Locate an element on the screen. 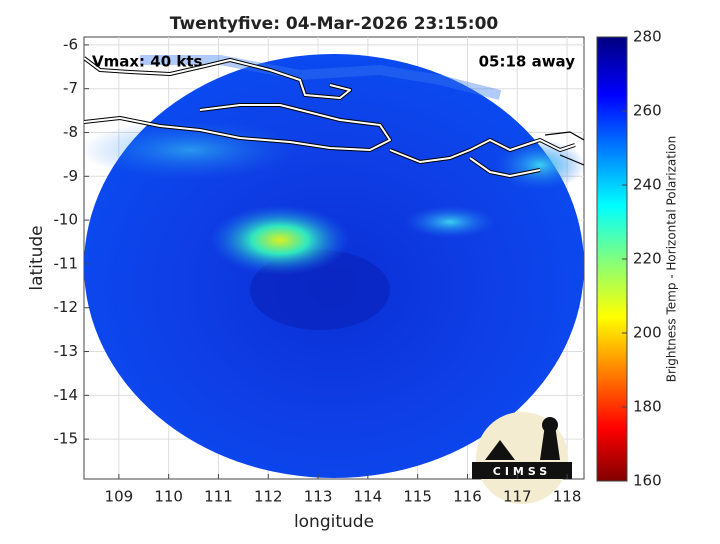 The width and height of the screenshot is (720, 544). annotation: Vmax: 40 kts is located at coordinates (147, 62).